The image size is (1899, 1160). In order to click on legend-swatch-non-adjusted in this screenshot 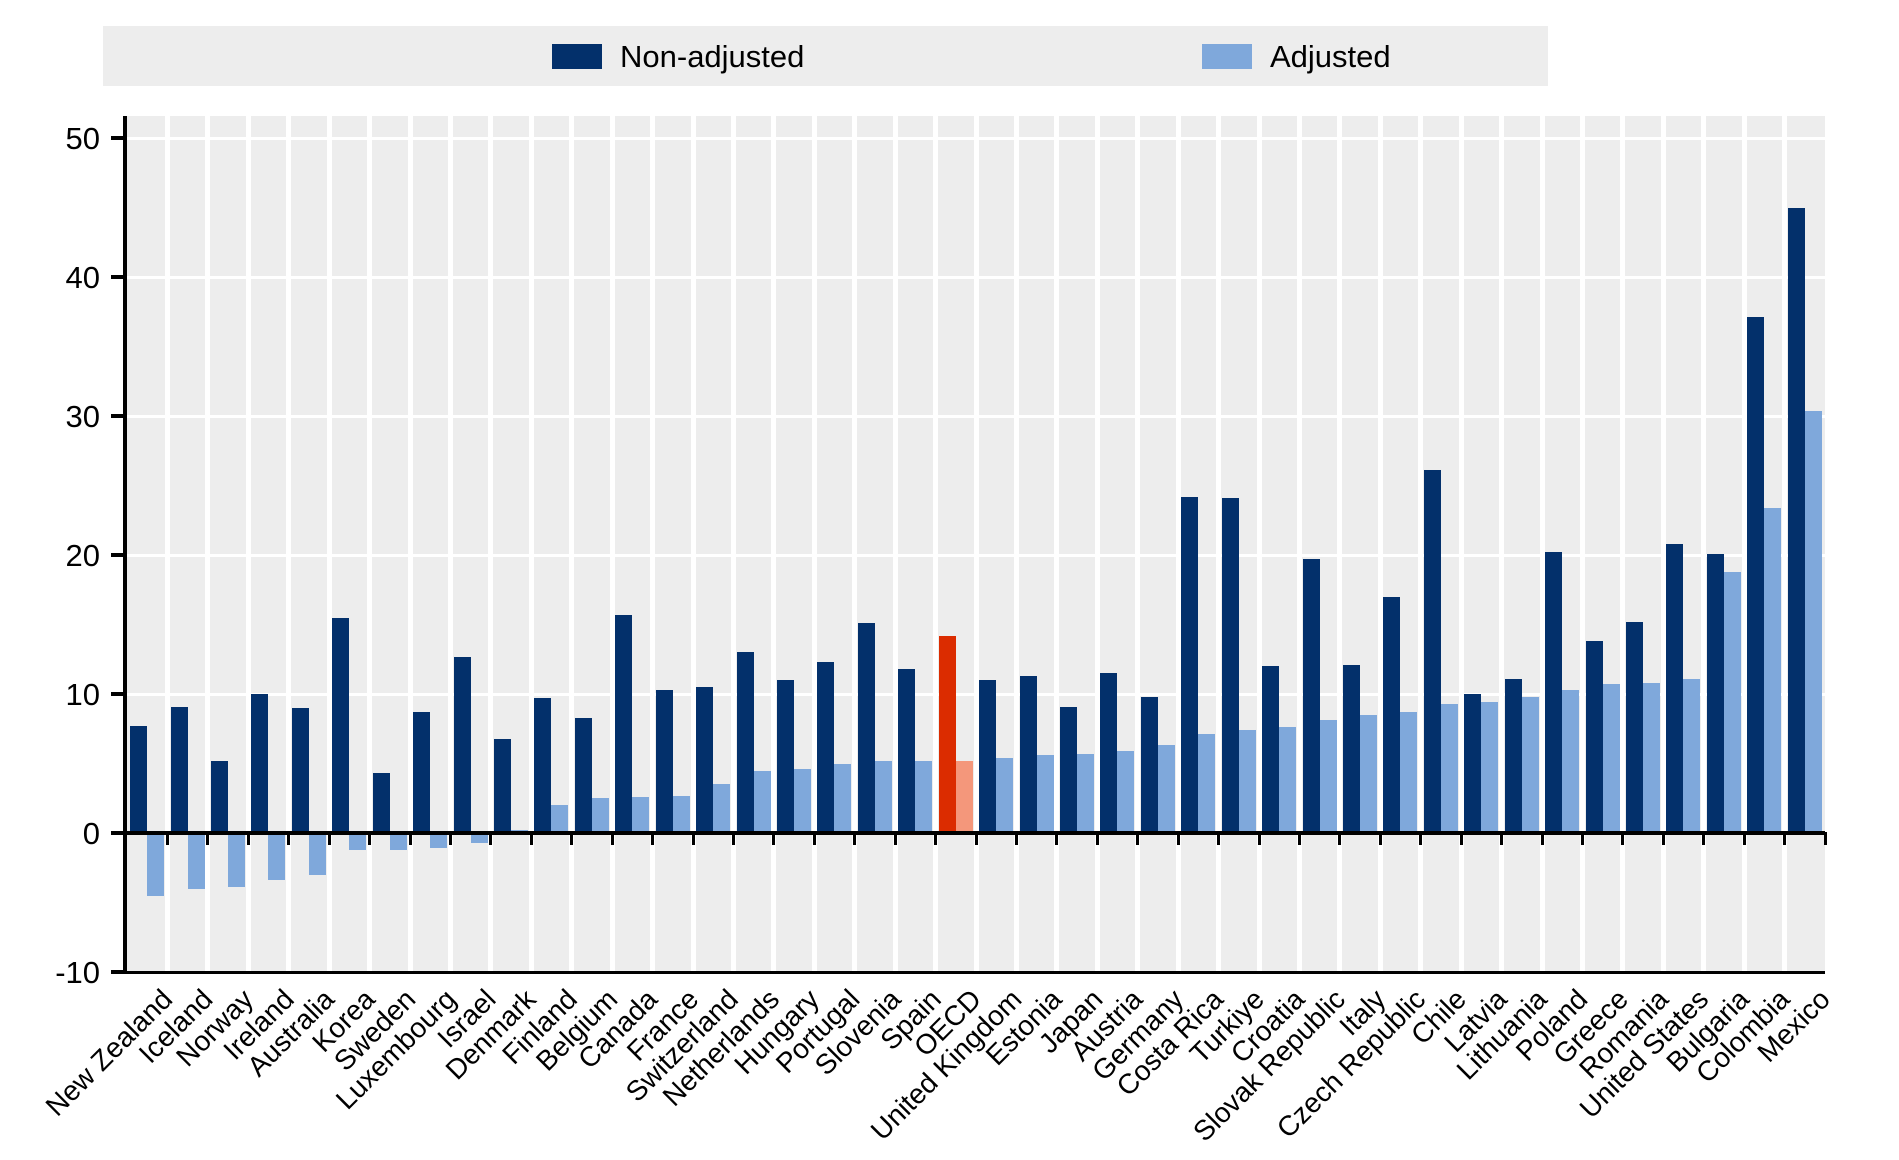, I will do `click(577, 56)`.